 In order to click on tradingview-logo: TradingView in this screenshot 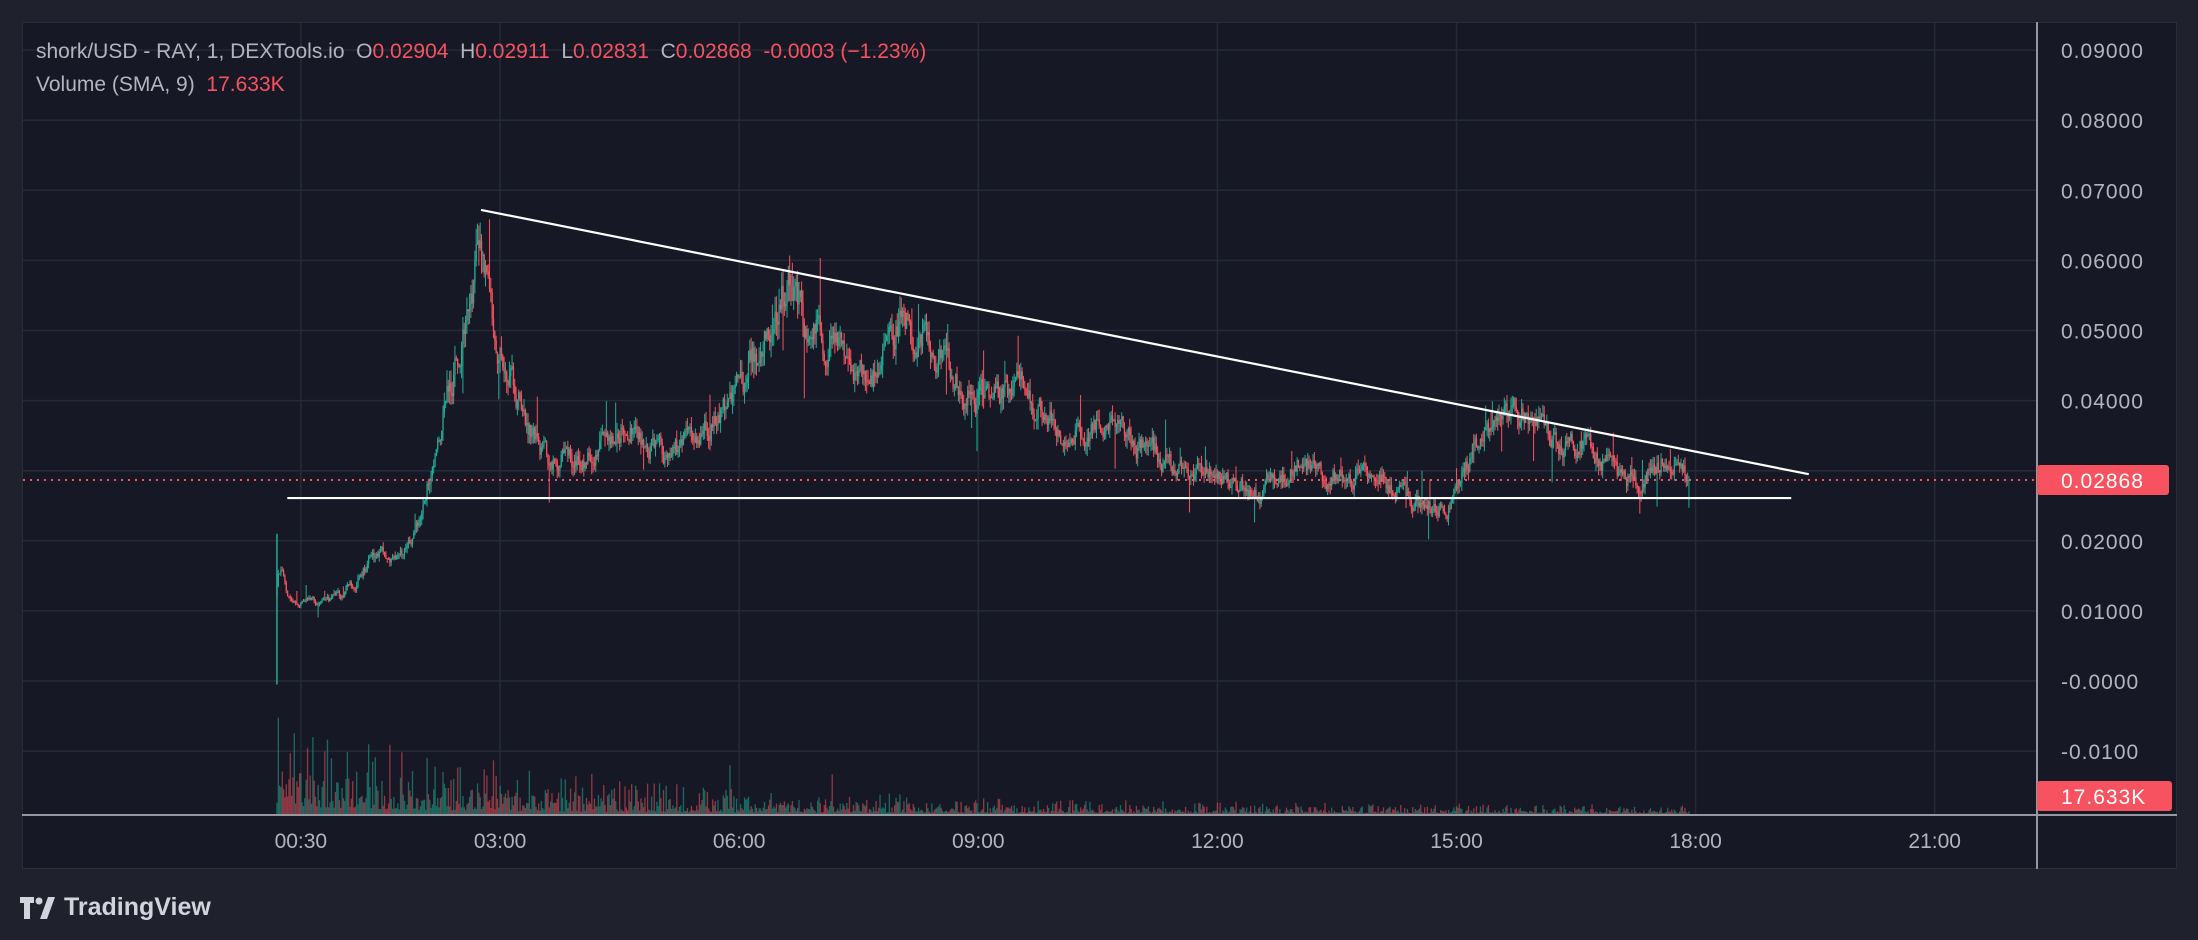, I will do `click(115, 907)`.